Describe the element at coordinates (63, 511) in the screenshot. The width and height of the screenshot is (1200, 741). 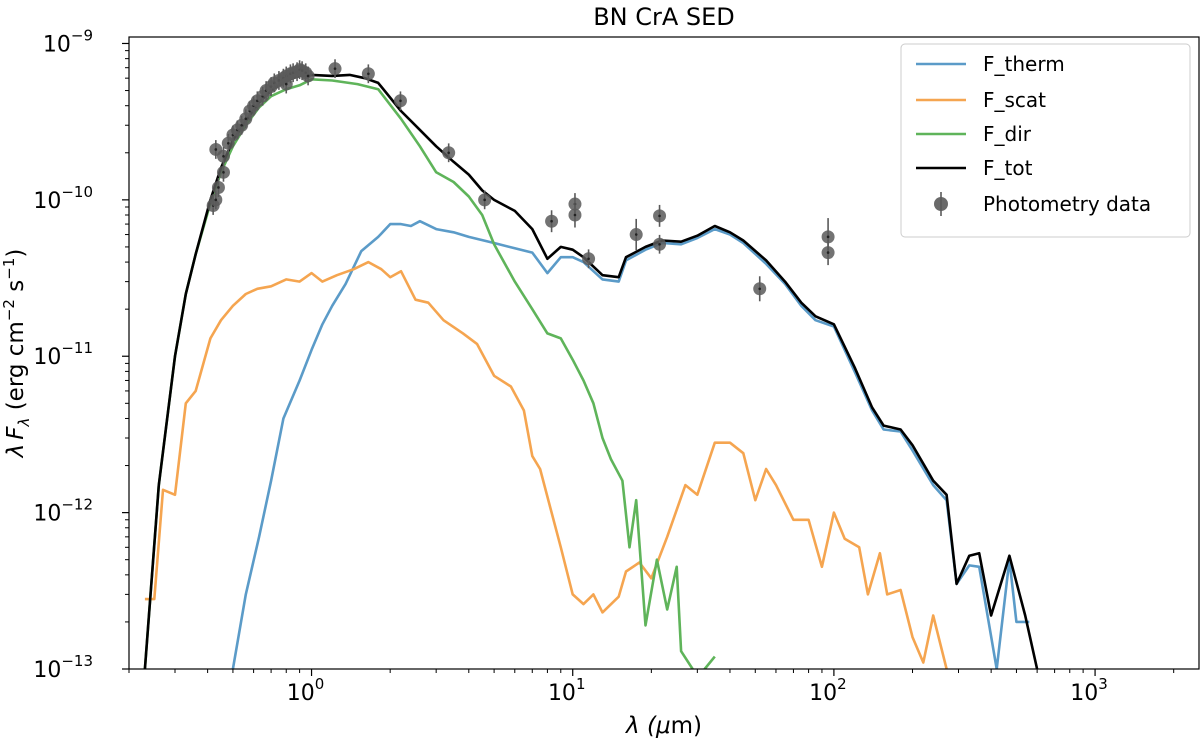
I see `y-tick-label: 10−12` at that location.